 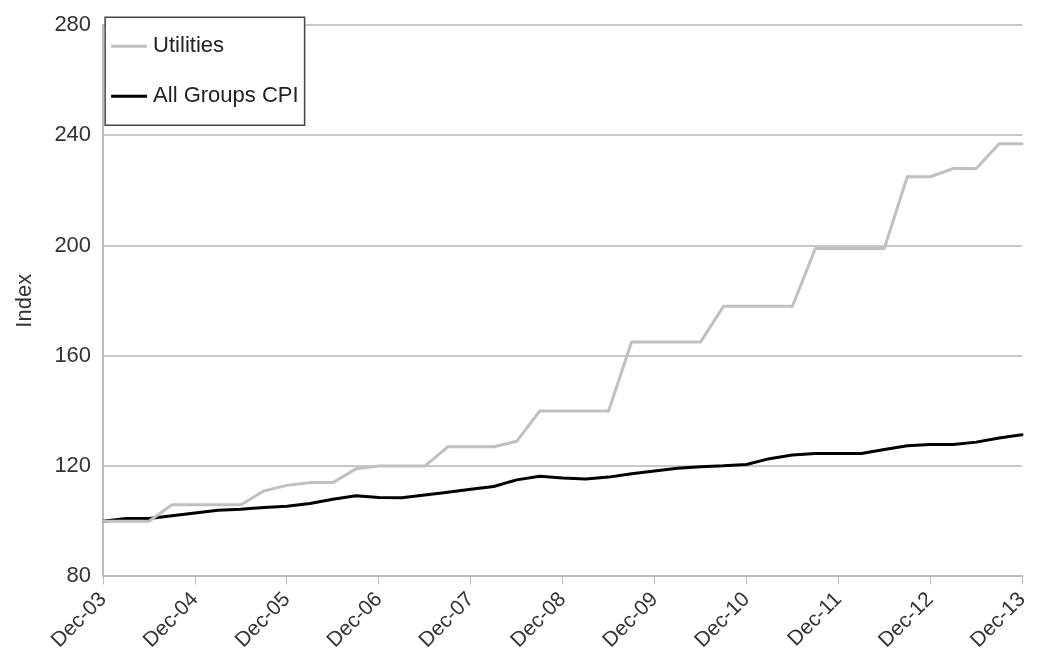 I want to click on y-tick-label: 80, so click(x=79, y=575).